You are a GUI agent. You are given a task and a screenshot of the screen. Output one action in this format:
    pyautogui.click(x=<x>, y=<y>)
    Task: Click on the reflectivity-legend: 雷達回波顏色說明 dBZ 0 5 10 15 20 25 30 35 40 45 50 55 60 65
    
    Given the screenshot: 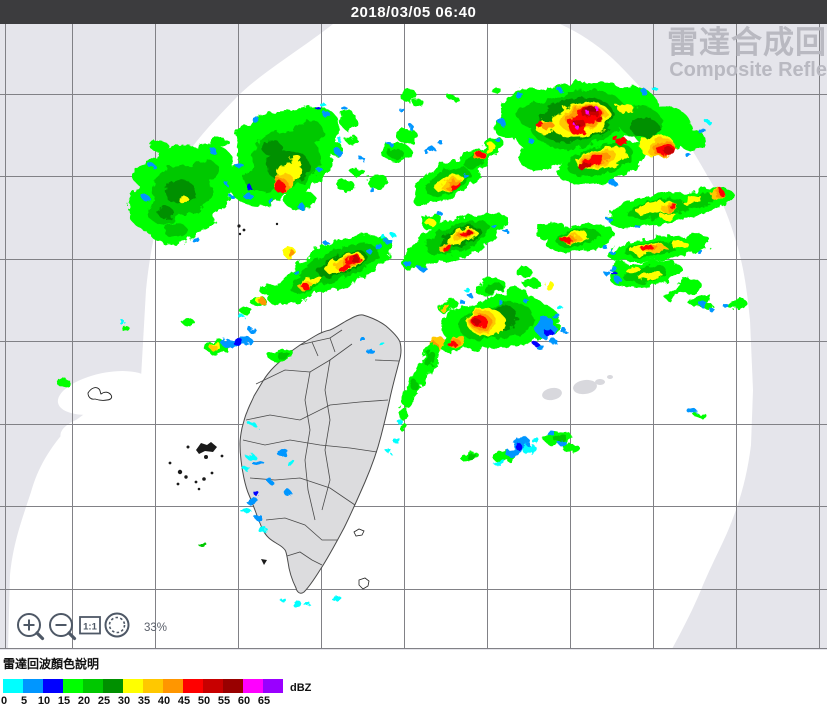 What is the action you would take?
    pyautogui.click(x=156, y=681)
    